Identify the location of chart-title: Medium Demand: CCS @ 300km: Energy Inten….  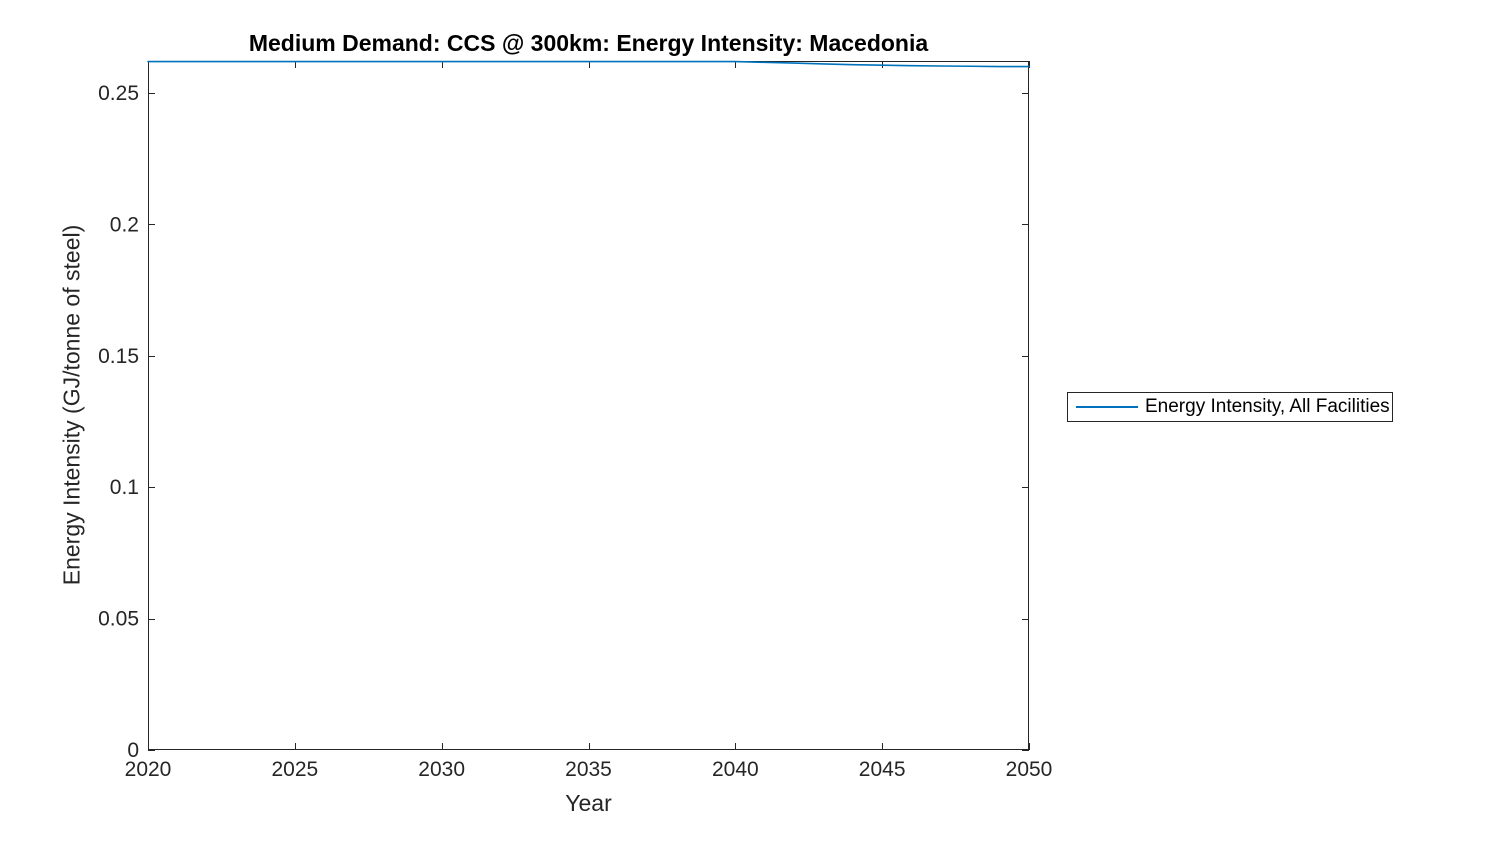
(588, 43).